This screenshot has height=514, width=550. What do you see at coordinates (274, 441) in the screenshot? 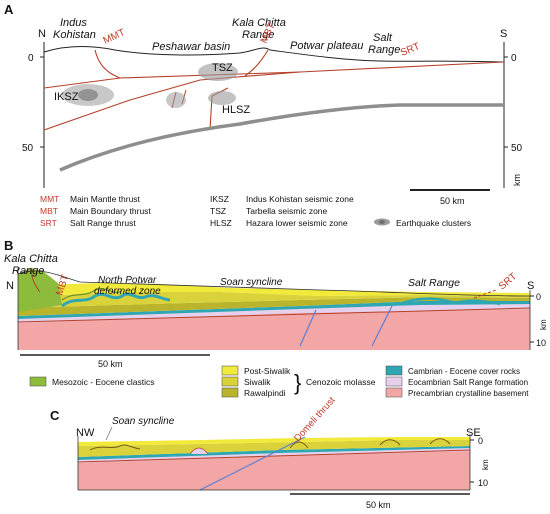
I see `post-siwalik-layer-c` at bounding box center [274, 441].